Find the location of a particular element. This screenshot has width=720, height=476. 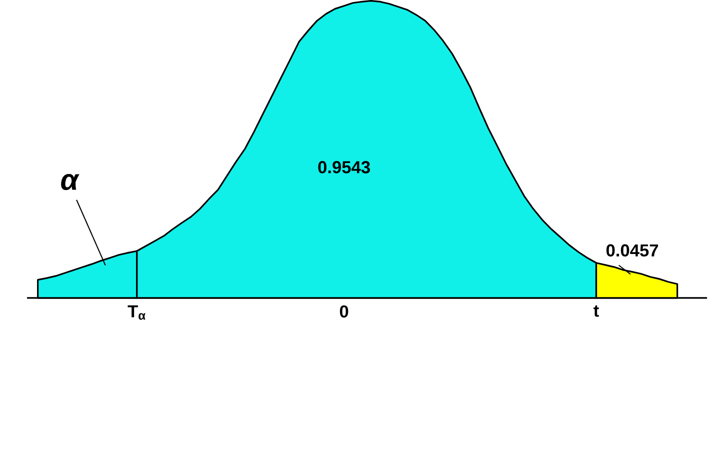

annotation: α is located at coordinates (70, 182).